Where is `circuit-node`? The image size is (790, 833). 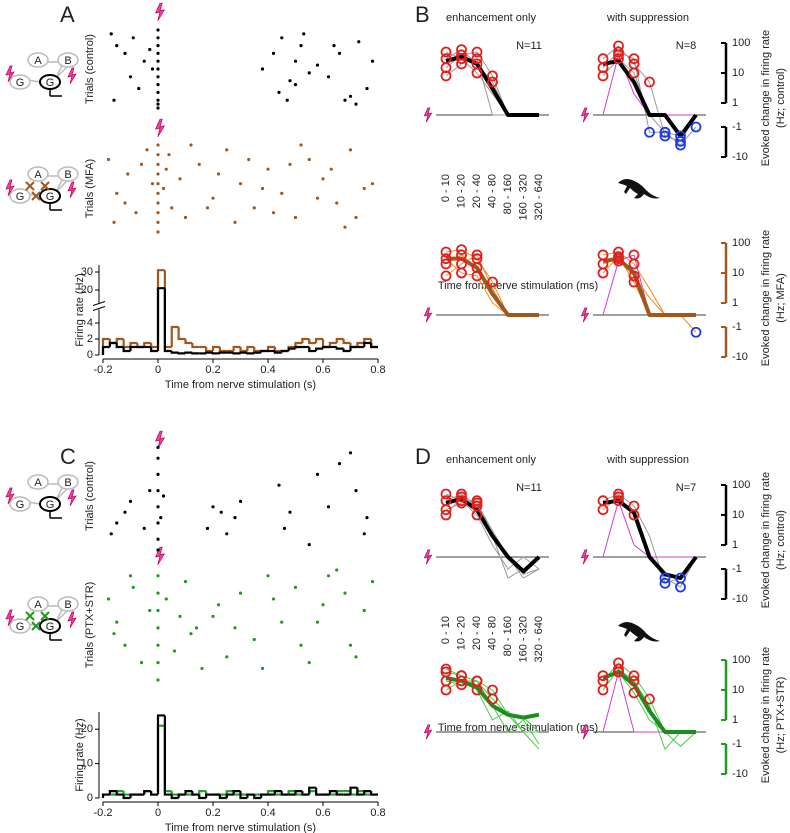
circuit-node is located at coordinates (38, 174).